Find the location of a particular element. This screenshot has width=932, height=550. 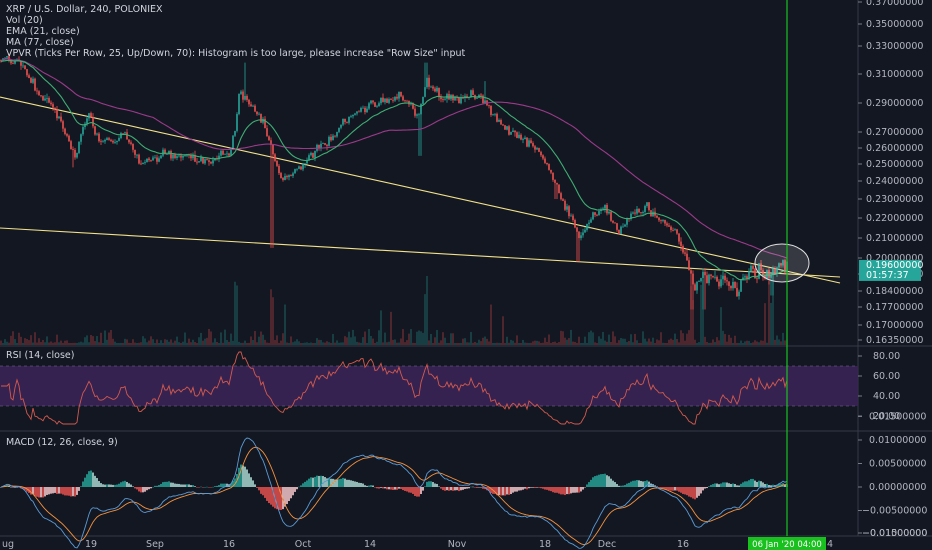

current-price-label: 0.19600000 is located at coordinates (894, 265).